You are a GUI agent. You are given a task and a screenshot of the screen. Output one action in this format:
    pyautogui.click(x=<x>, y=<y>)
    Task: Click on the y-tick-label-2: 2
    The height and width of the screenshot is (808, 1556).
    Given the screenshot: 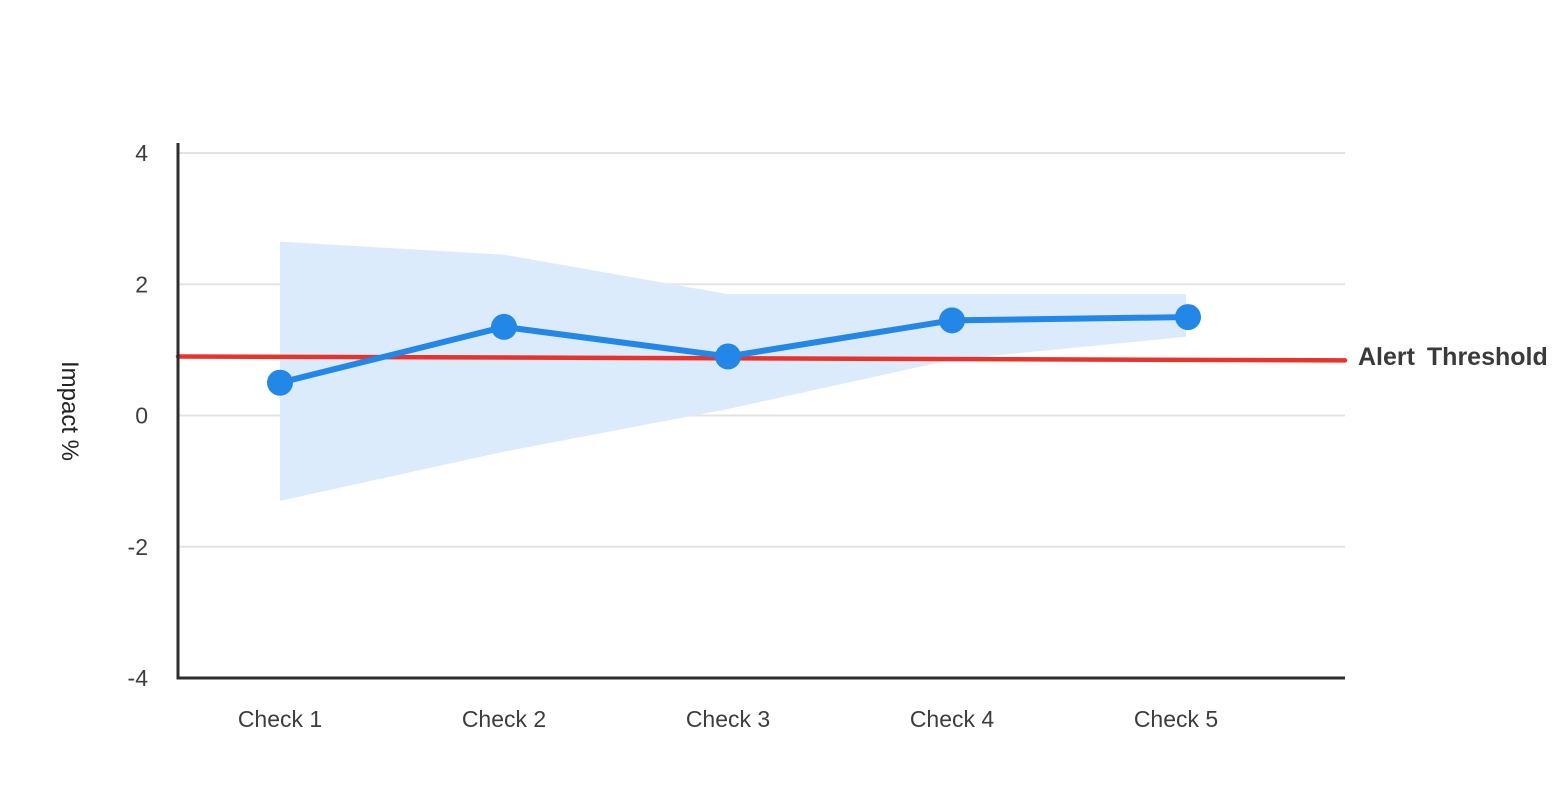 What is the action you would take?
    pyautogui.click(x=141, y=284)
    